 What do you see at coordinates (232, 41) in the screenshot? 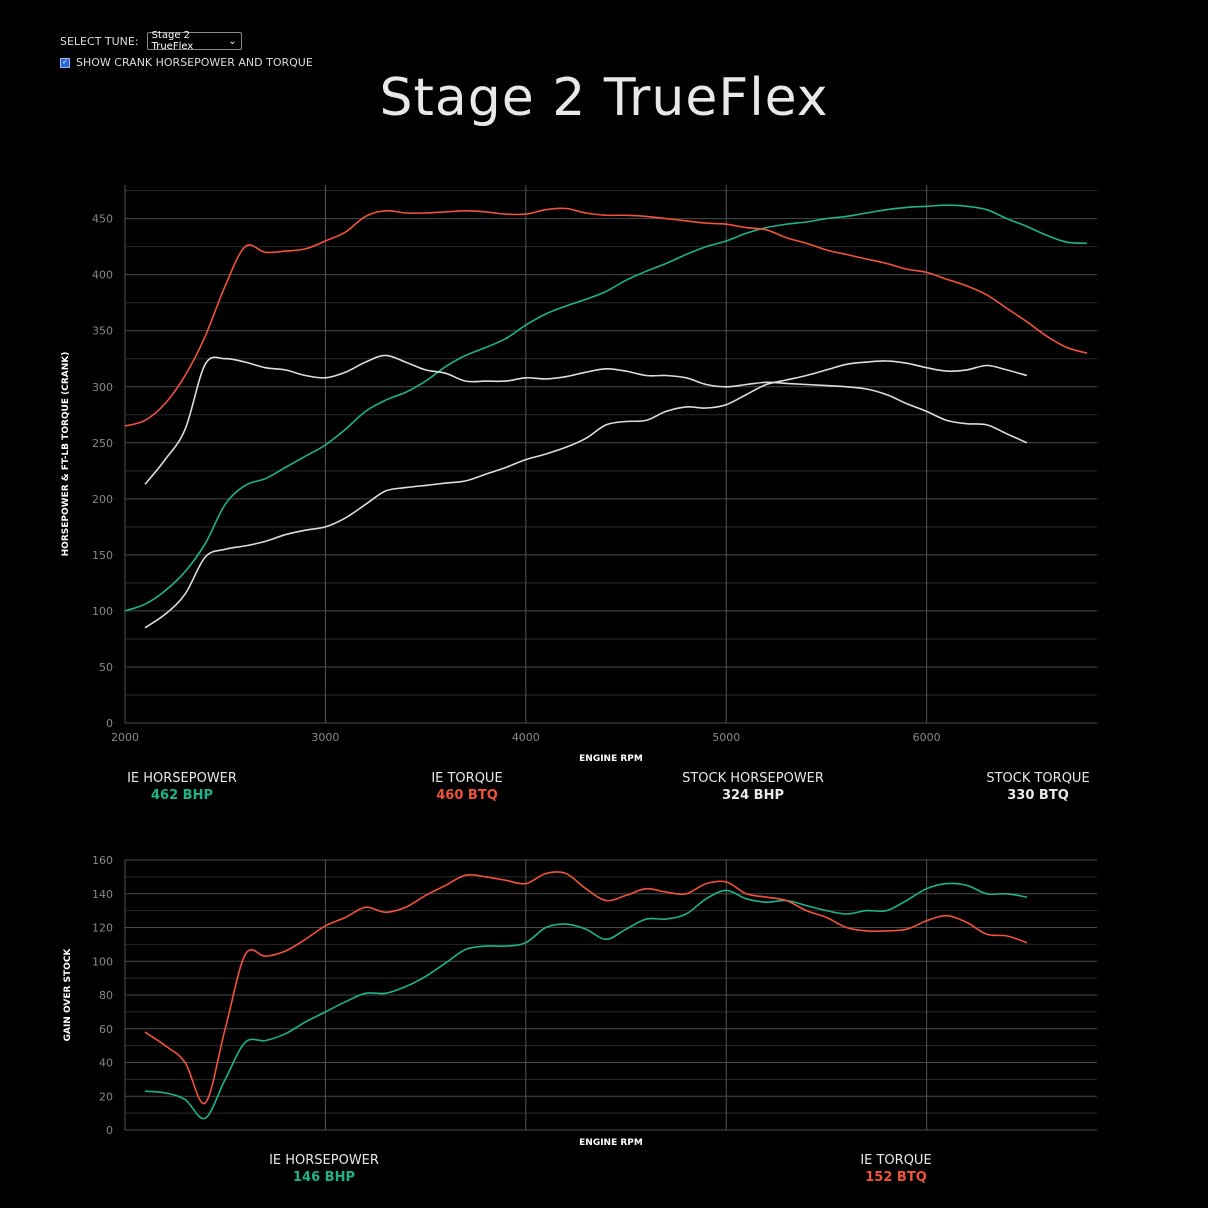
I see `chevron-down-icon: ⌄` at bounding box center [232, 41].